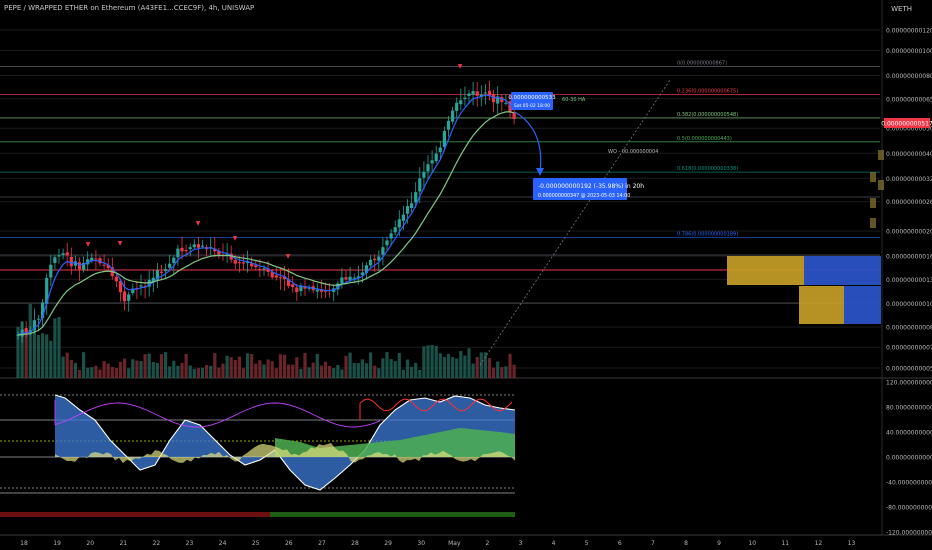  I want to click on time-tick-label: 18, so click(24, 543).